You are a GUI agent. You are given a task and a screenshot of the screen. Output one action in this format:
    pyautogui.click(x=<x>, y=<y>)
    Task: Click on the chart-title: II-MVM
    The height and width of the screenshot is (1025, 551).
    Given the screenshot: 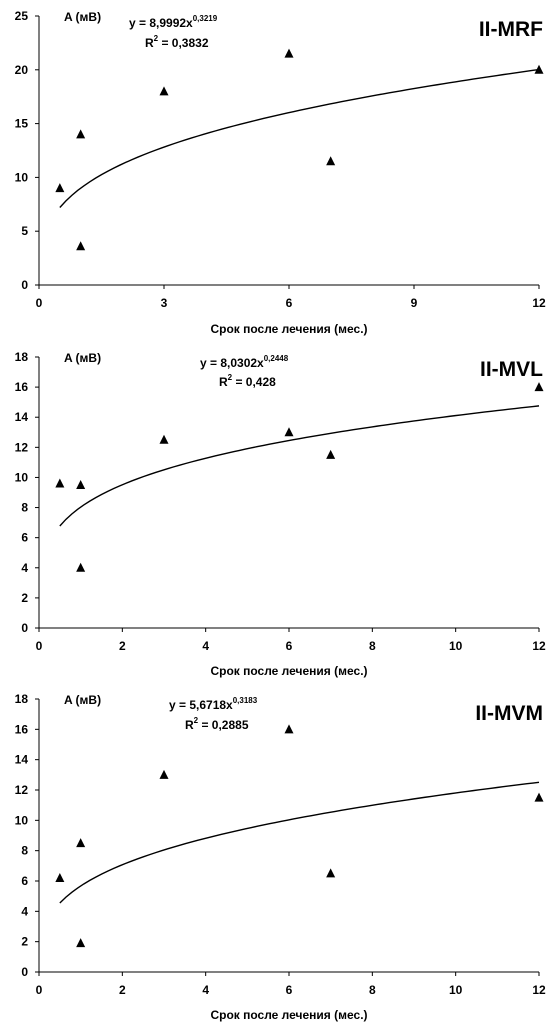 What is the action you would take?
    pyautogui.click(x=509, y=713)
    